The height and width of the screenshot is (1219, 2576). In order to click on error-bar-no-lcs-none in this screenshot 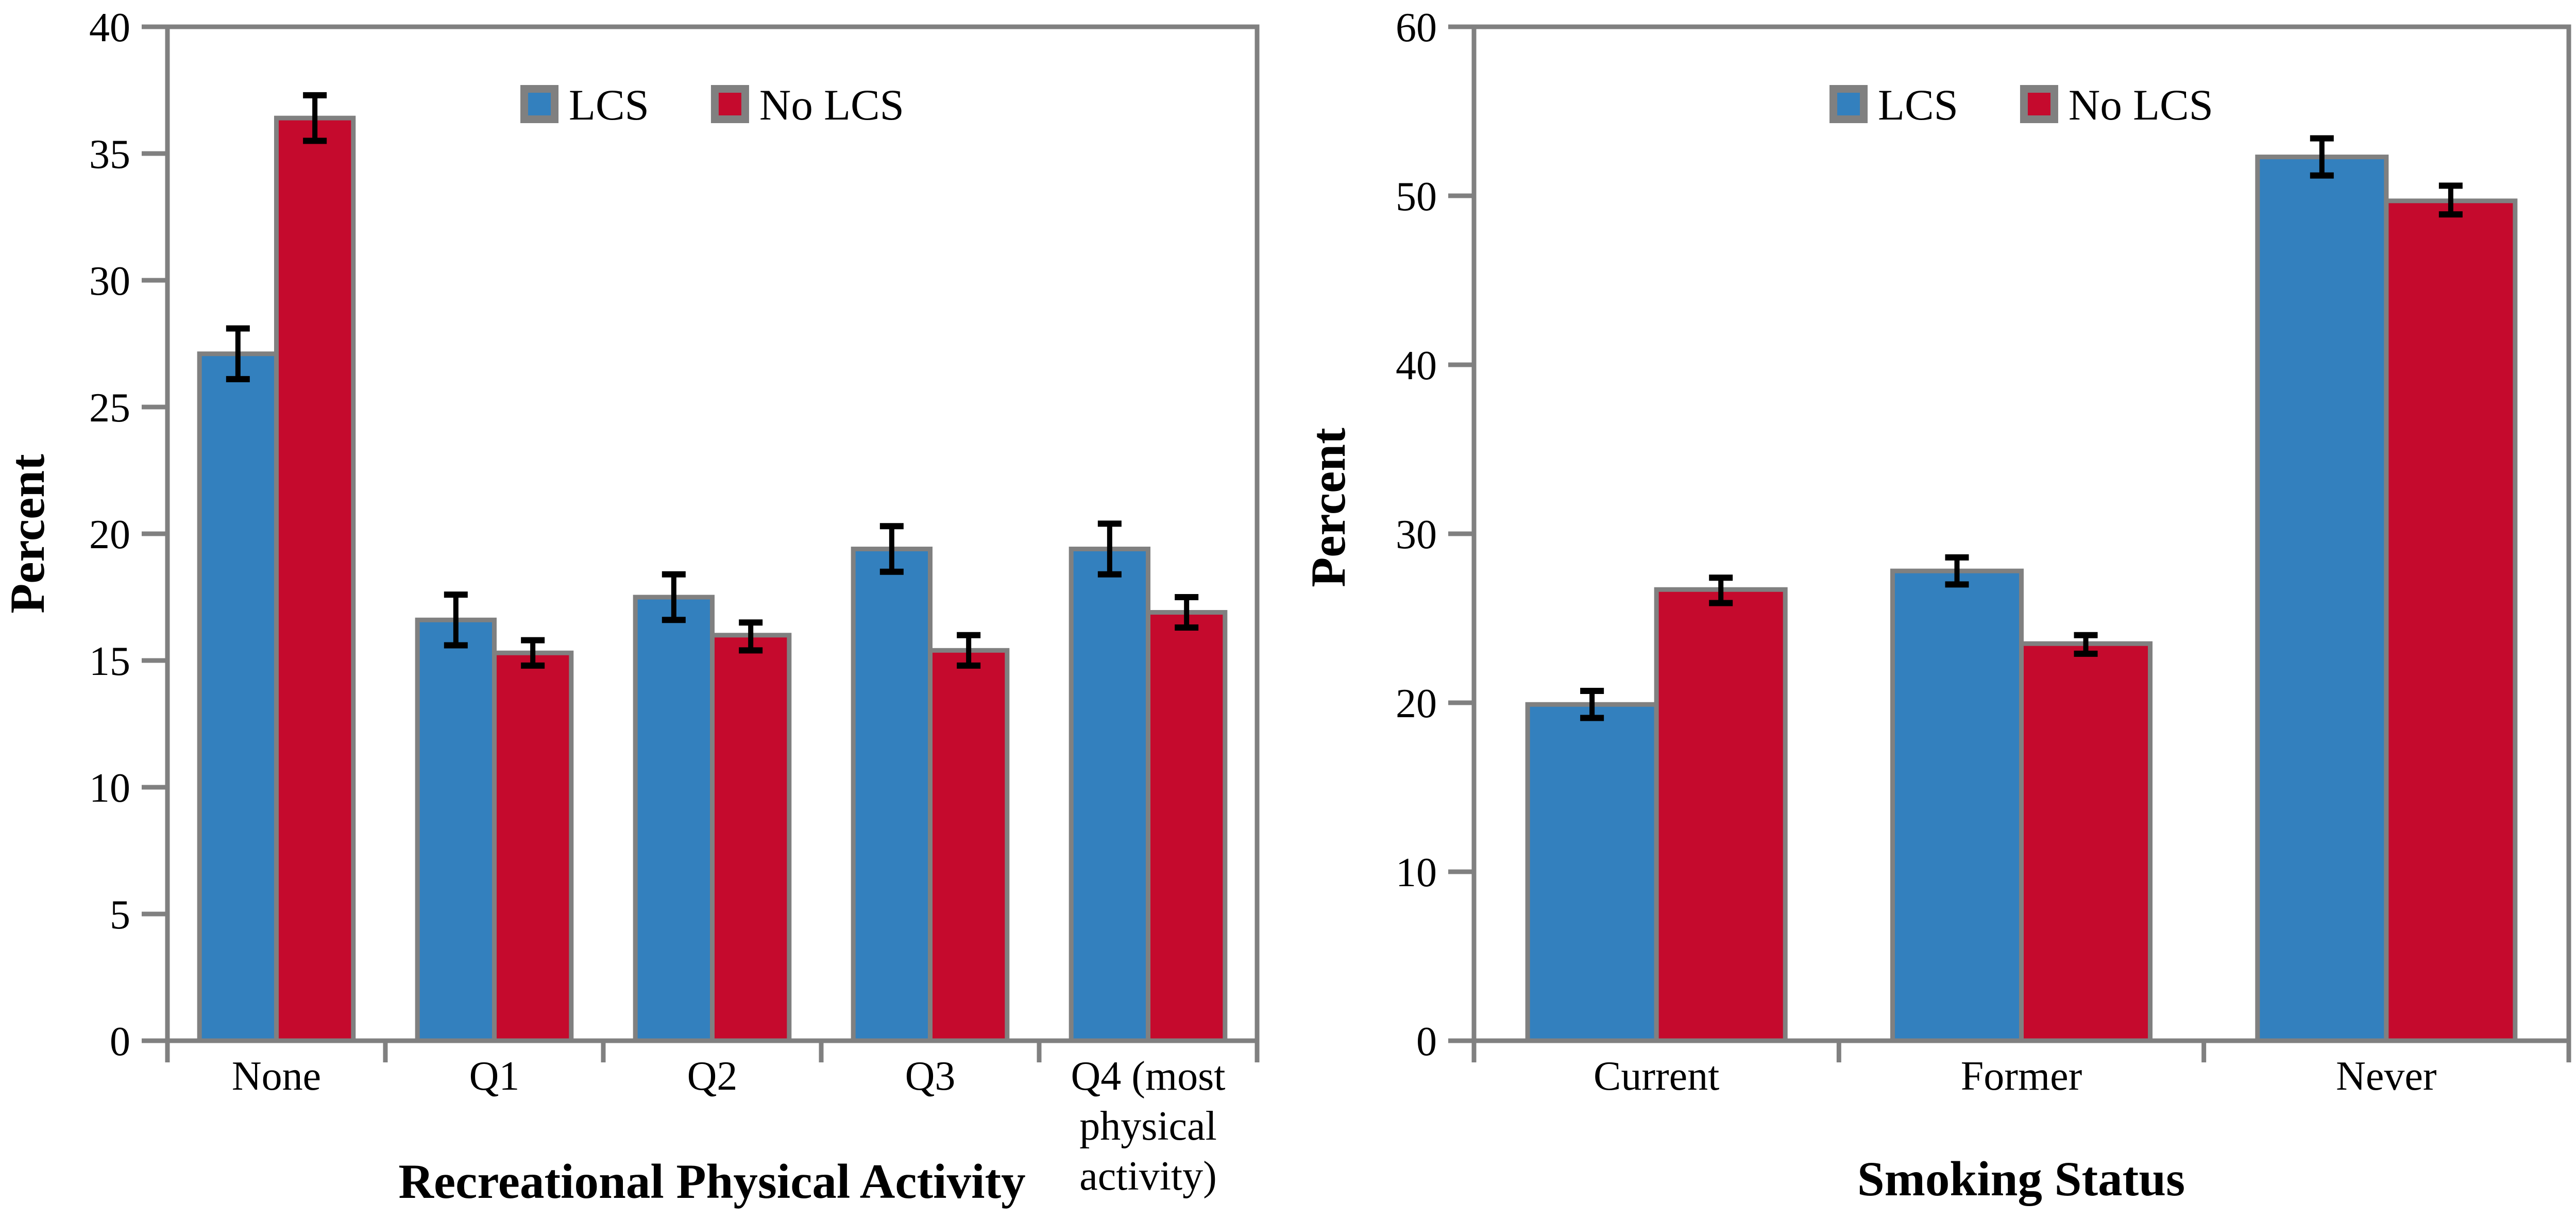, I will do `click(315, 118)`.